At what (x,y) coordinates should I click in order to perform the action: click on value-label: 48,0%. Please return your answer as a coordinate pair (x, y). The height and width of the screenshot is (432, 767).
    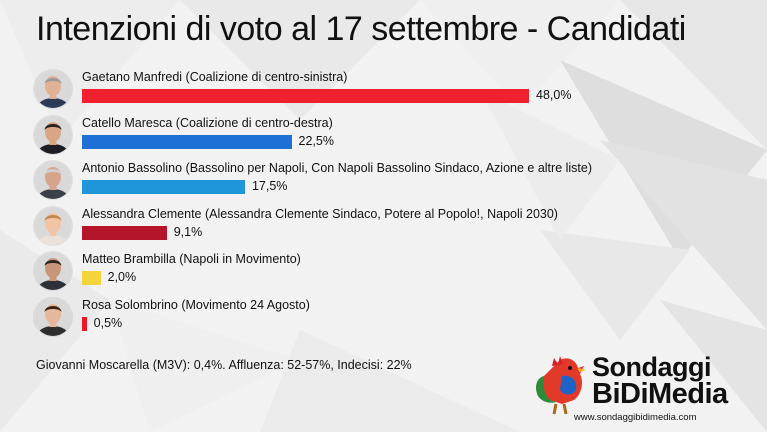
    Looking at the image, I should click on (554, 95).